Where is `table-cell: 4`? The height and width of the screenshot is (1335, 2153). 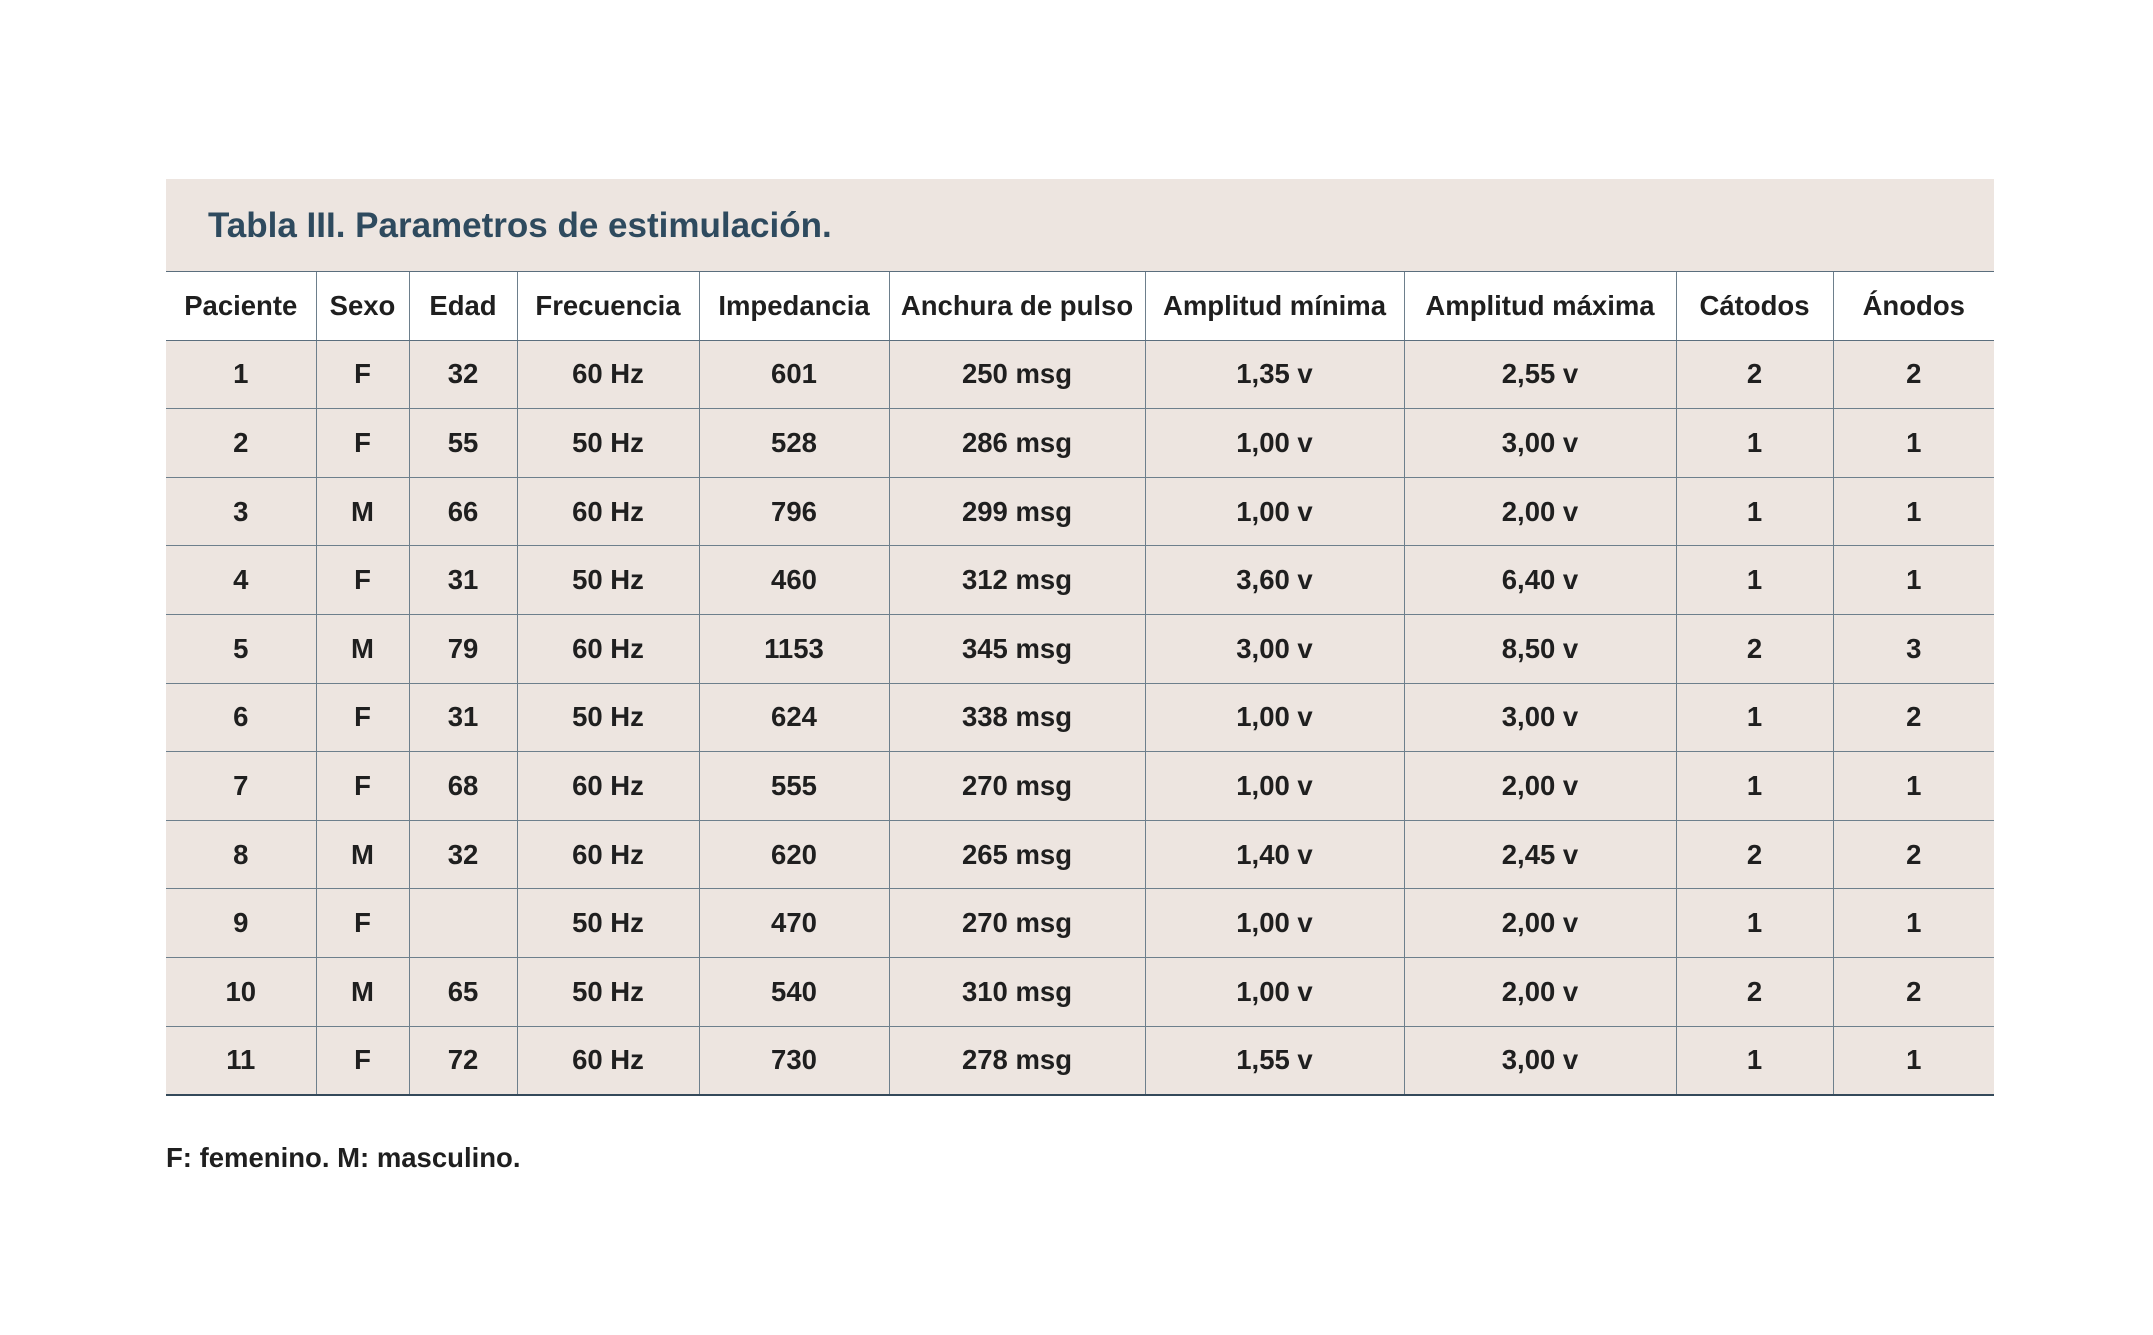
table-cell: 4 is located at coordinates (241, 580).